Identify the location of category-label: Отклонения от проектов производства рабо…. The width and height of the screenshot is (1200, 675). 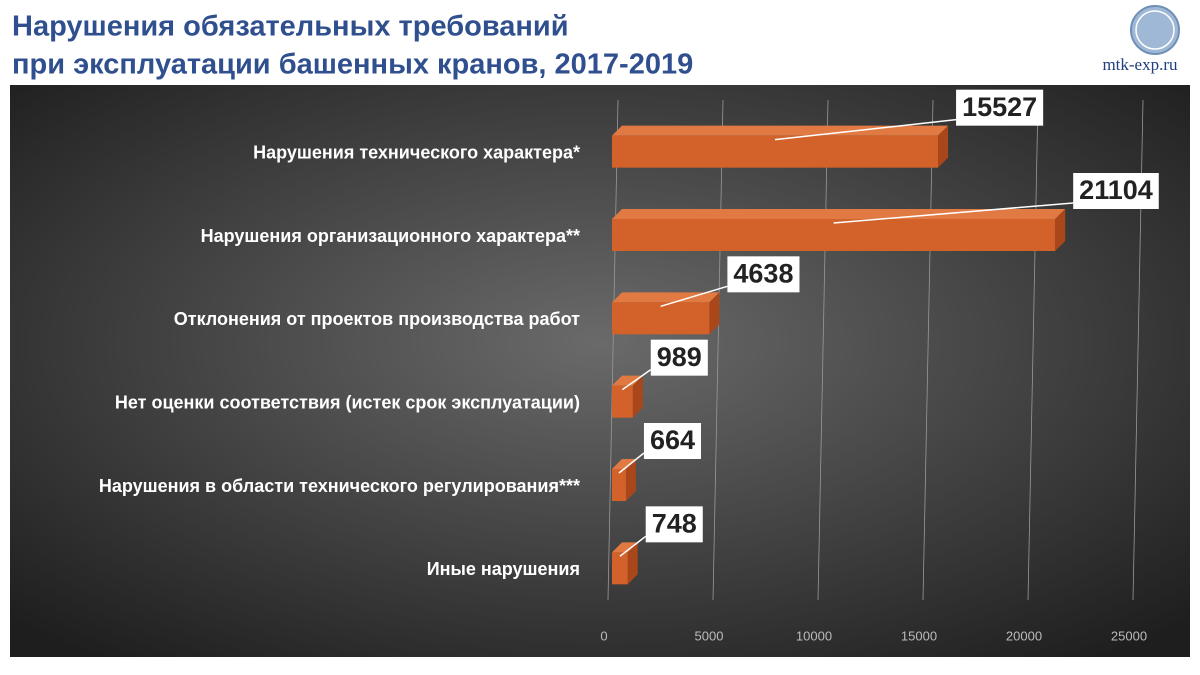
(377, 319).